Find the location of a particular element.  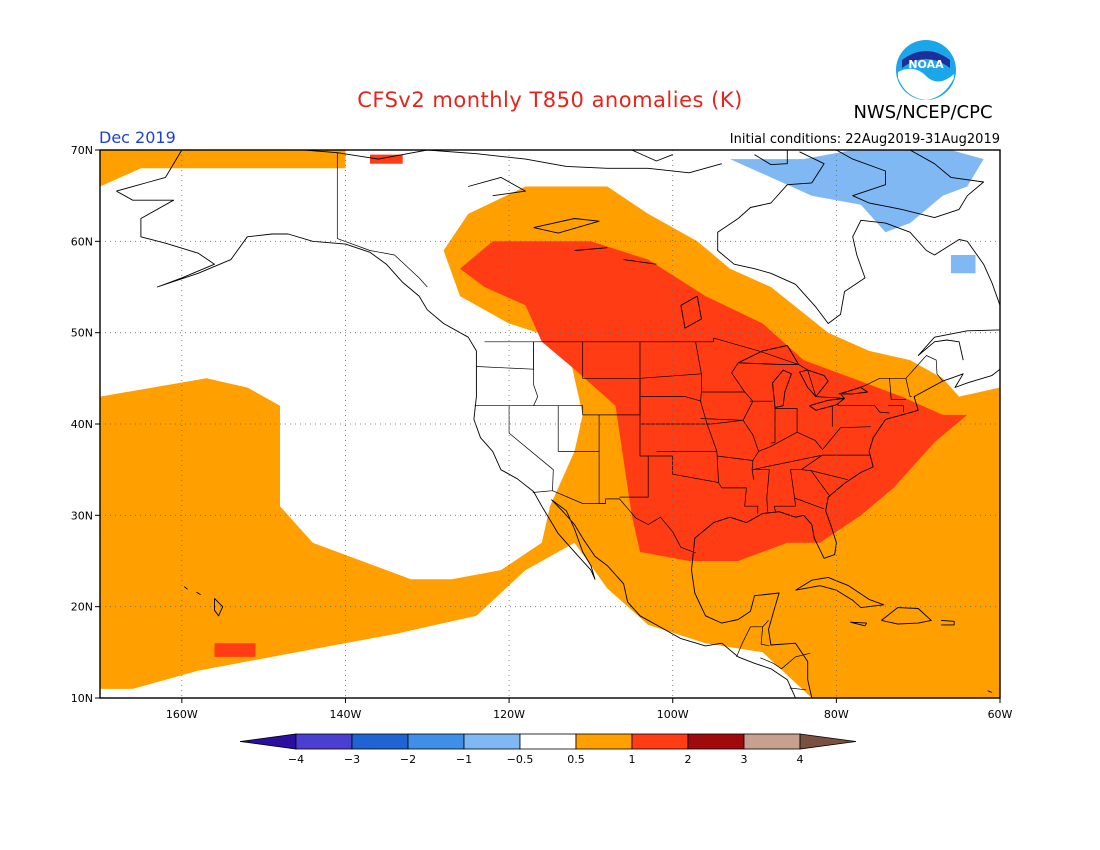

colorbar-label: 0.5 is located at coordinates (576, 759).